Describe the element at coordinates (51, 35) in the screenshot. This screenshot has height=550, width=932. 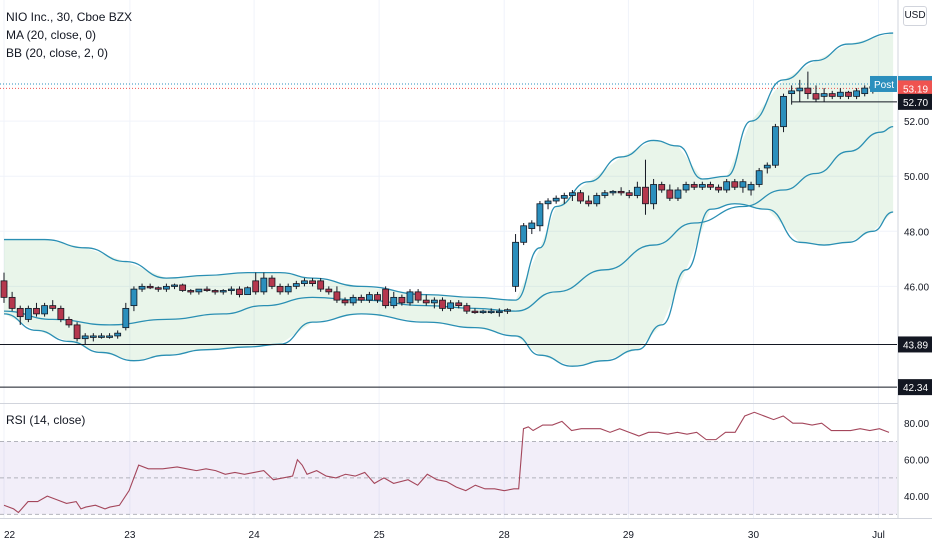
I see `ma-indicator-label: MA (20, close, 0)` at that location.